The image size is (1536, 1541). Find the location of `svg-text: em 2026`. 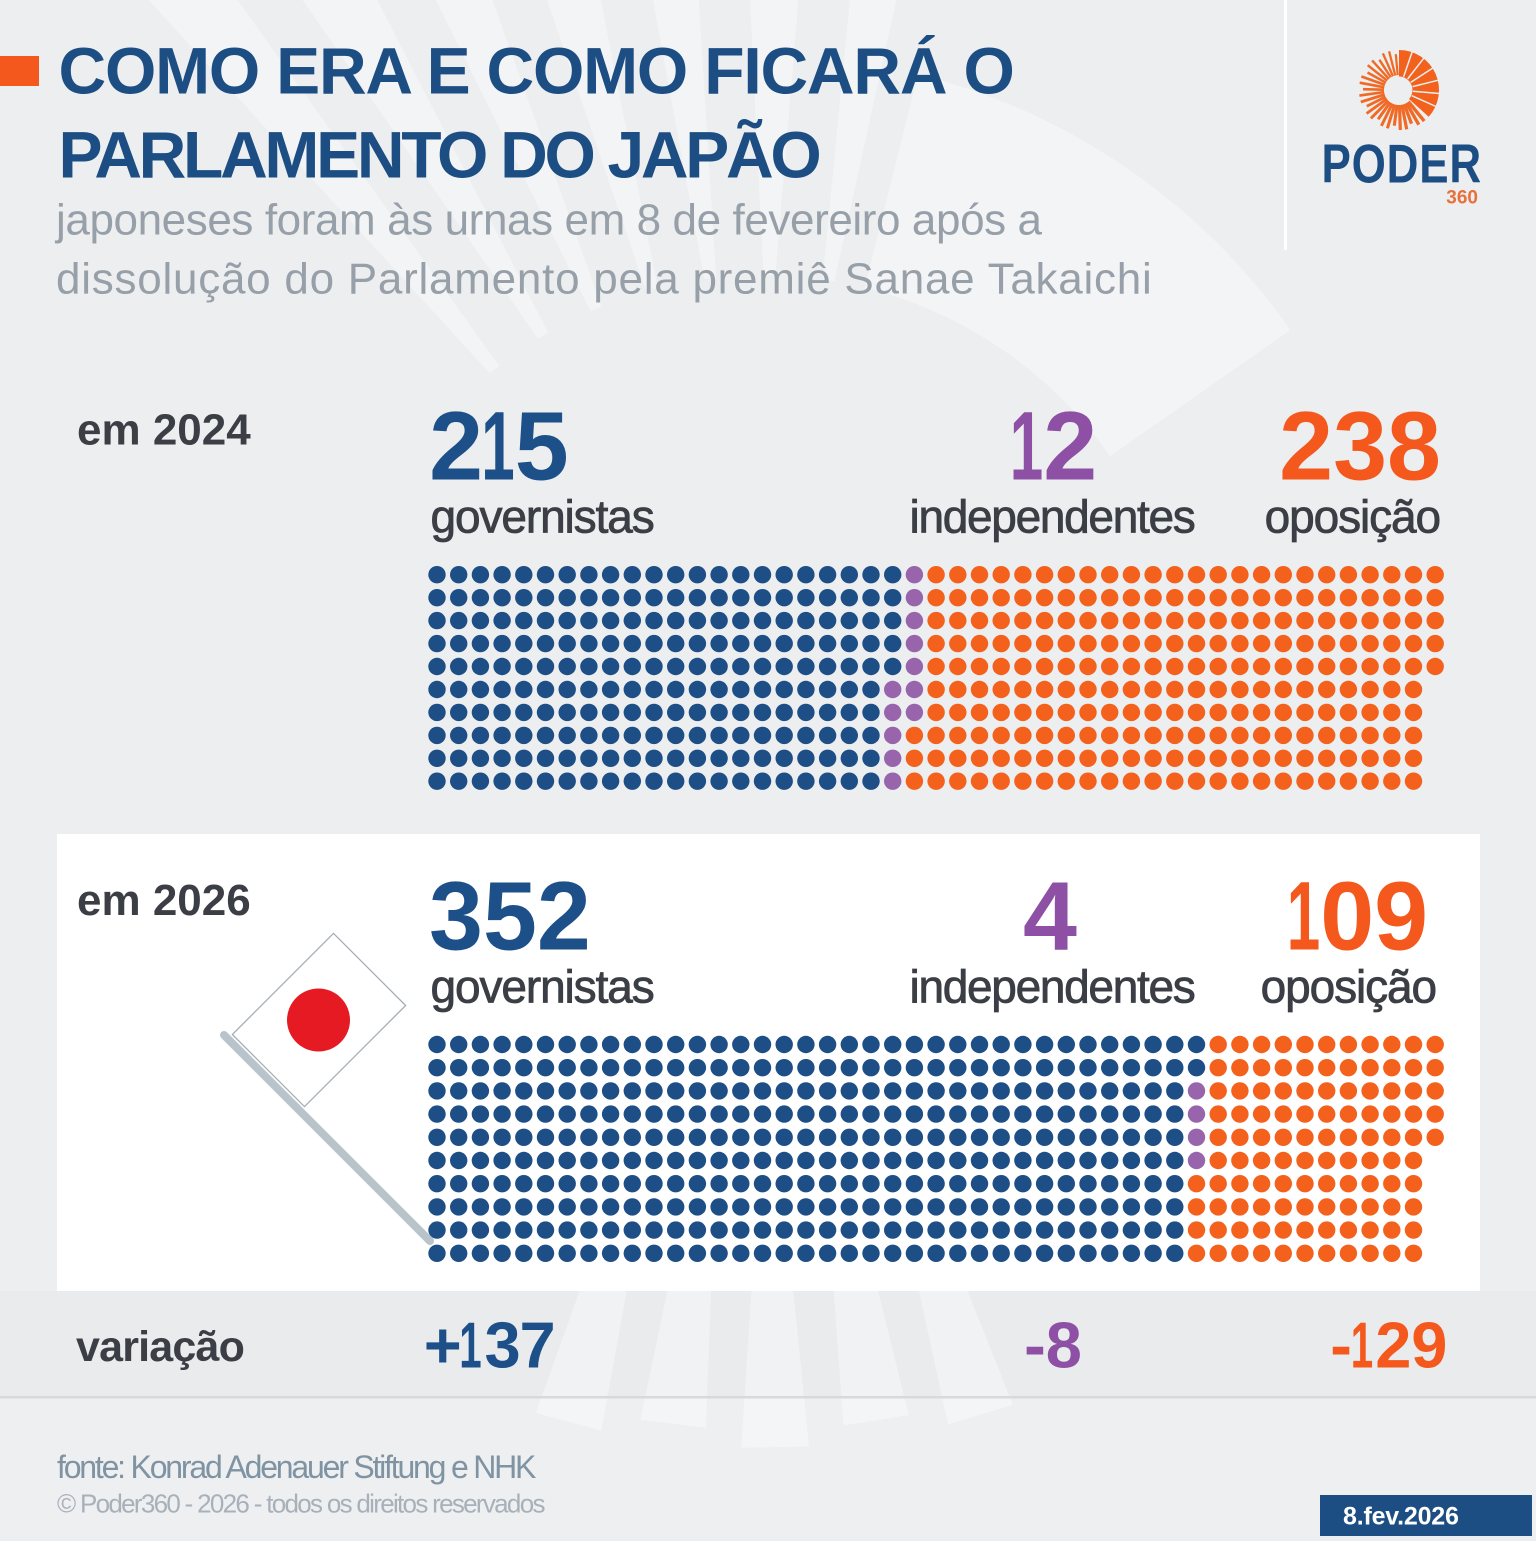

svg-text: em 2026 is located at coordinates (164, 900).